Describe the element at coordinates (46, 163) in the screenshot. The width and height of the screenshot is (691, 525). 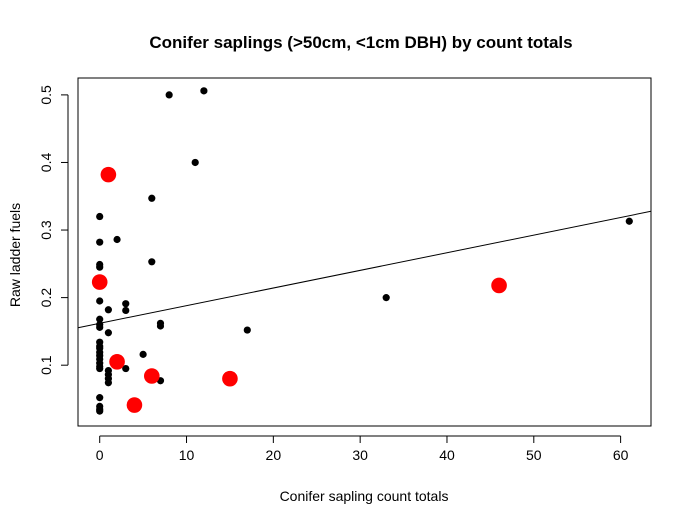
I see `y-tick-label: 0.4` at that location.